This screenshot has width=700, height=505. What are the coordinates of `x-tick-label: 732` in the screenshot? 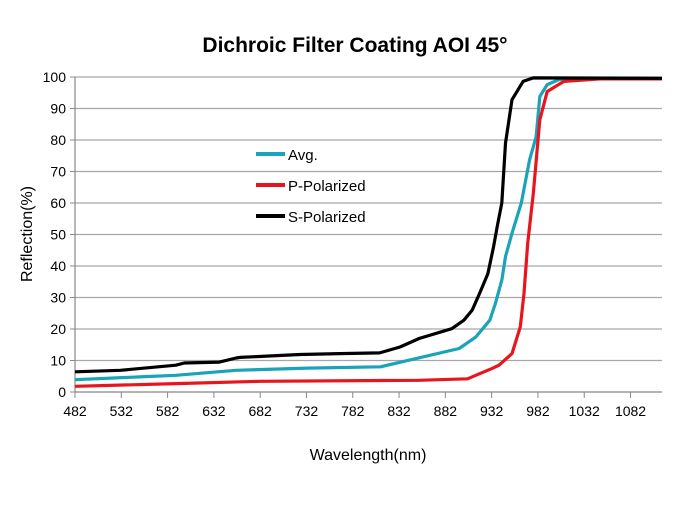 It's located at (307, 411).